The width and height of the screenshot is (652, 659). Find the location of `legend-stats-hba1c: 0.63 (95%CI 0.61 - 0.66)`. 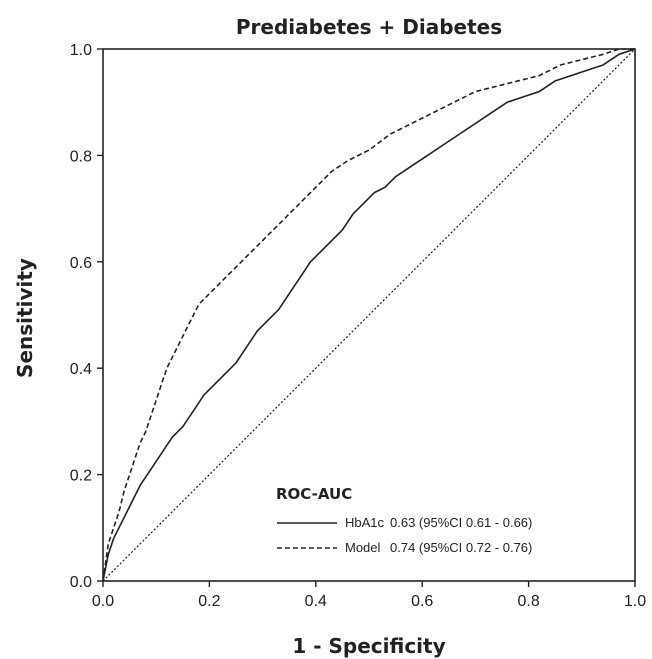

legend-stats-hba1c: 0.63 (95%CI 0.61 - 0.66) is located at coordinates (461, 522).